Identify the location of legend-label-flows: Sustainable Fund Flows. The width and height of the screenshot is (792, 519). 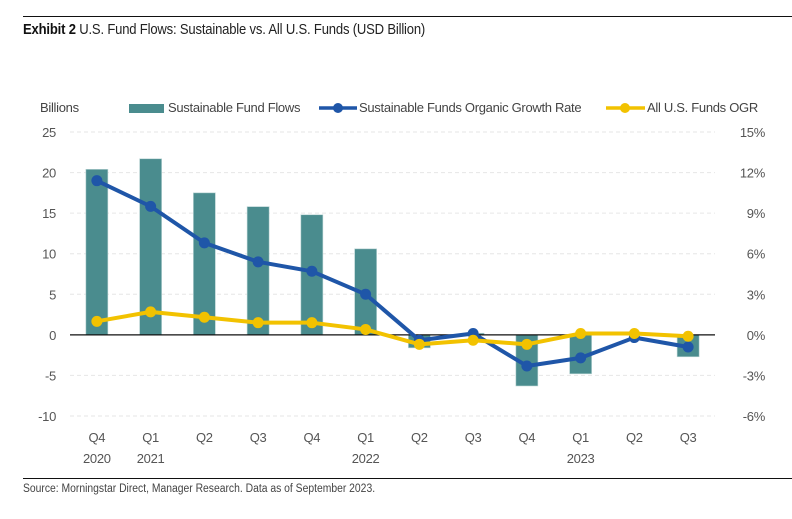
(234, 107).